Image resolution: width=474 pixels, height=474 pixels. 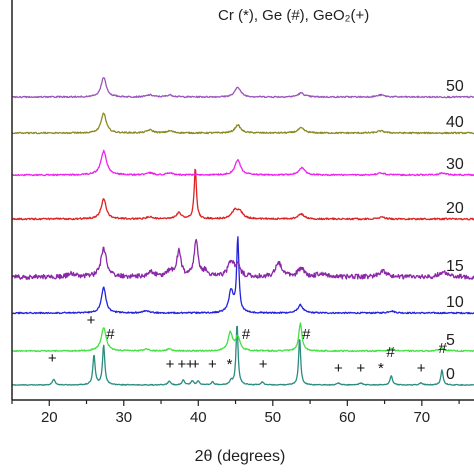 What do you see at coordinates (293, 15) in the screenshot?
I see `legend-text: Cr (*), Ge (#), GeO₂(+)` at bounding box center [293, 15].